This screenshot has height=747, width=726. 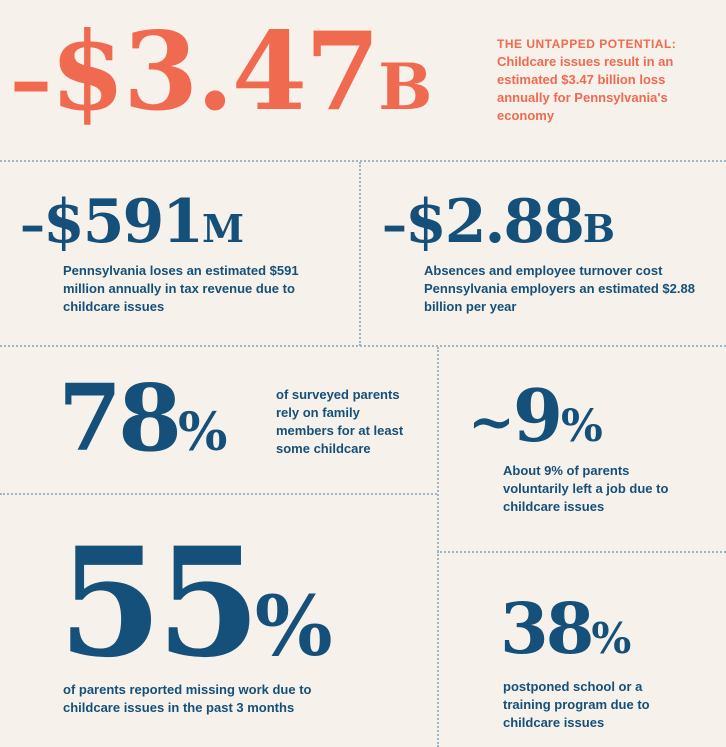 What do you see at coordinates (32, 224) in the screenshot?
I see `tax-prefix: –` at bounding box center [32, 224].